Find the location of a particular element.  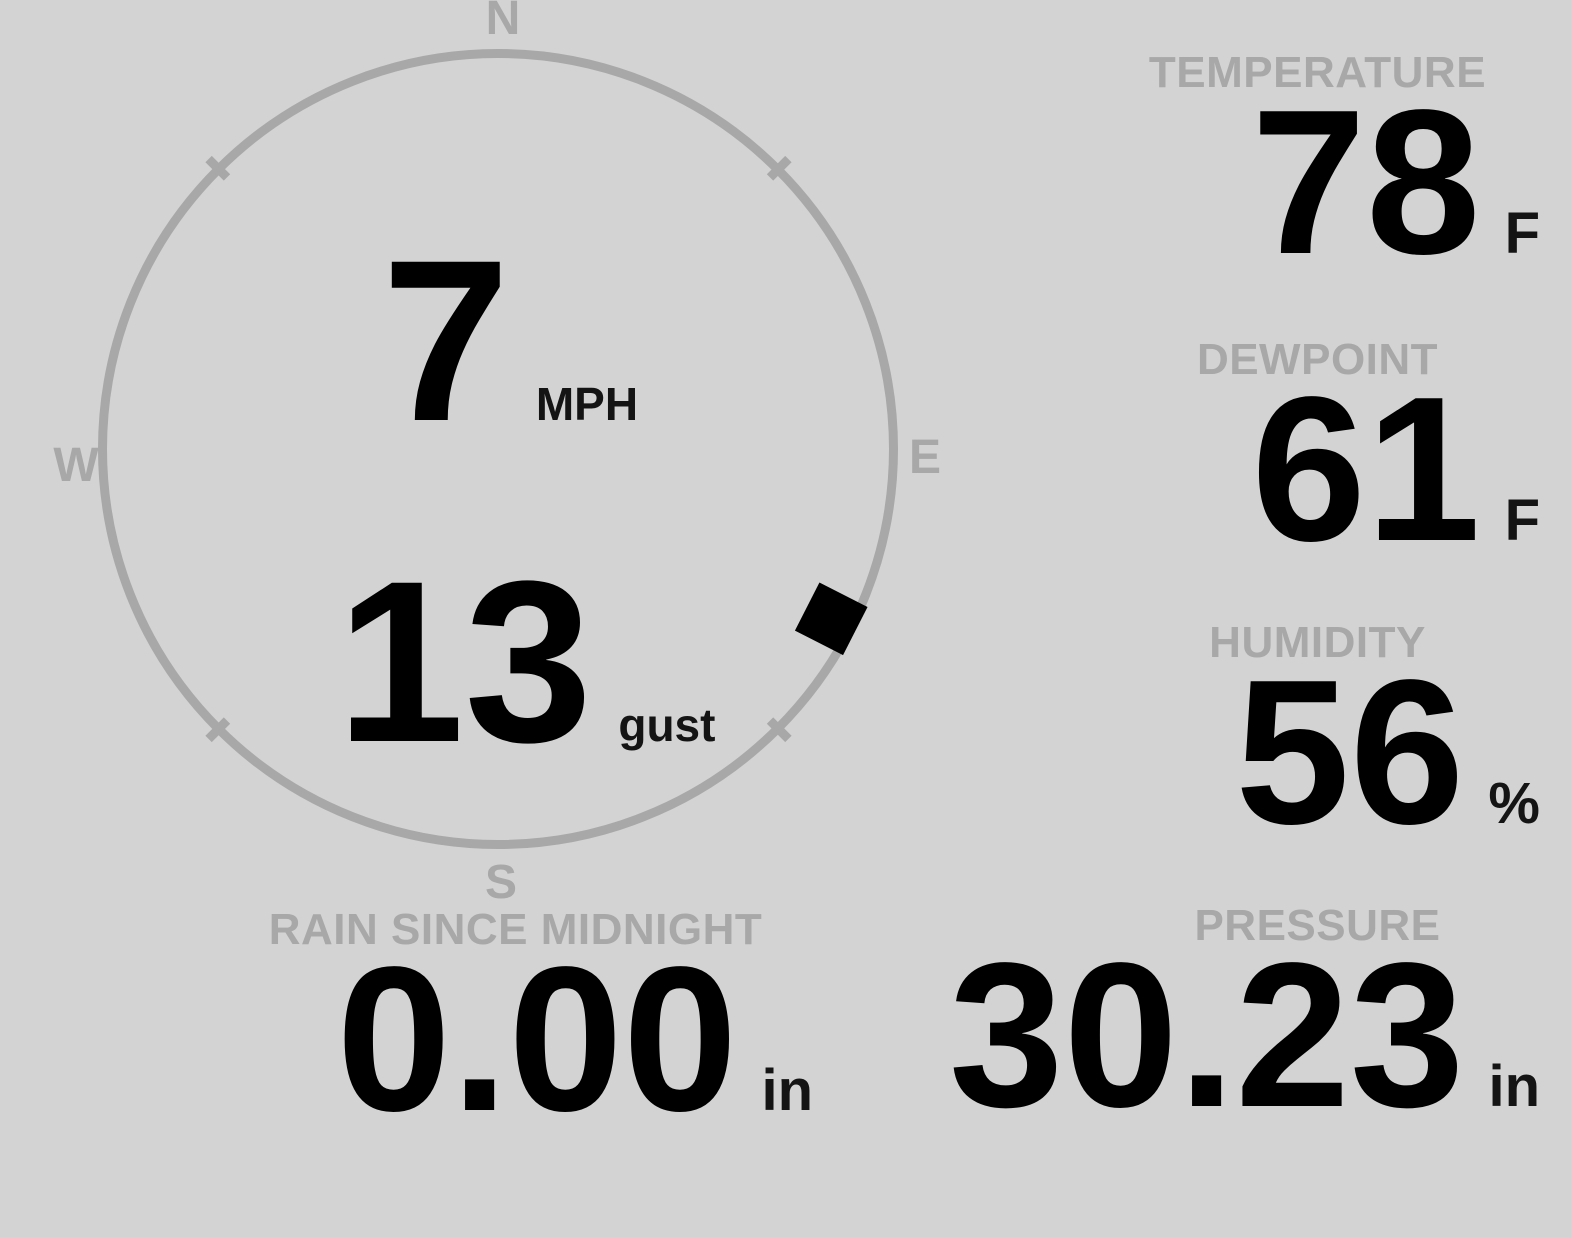

pressure-value-row: 30.23 in is located at coordinates (1242, 1035).